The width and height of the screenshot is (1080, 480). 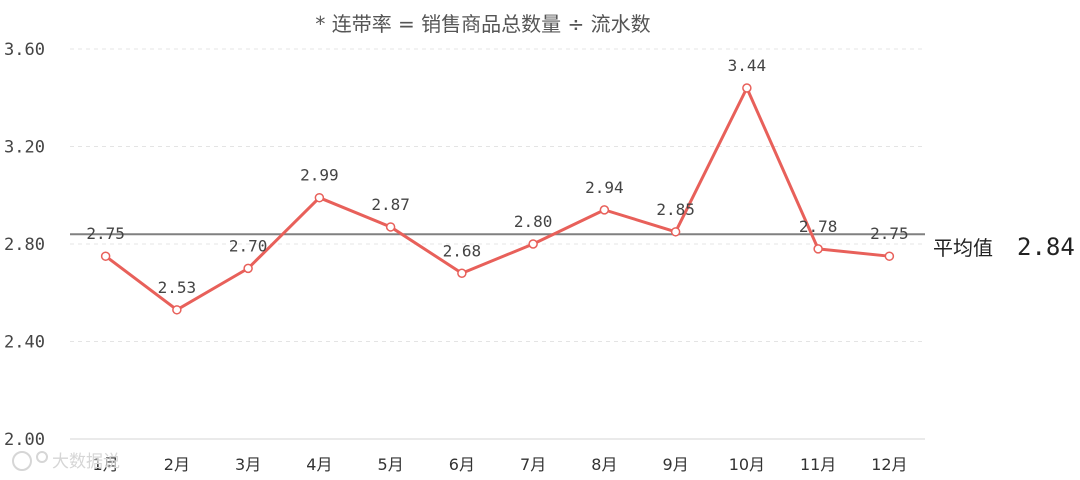 What do you see at coordinates (676, 464) in the screenshot?
I see `x-tick-label: 9月` at bounding box center [676, 464].